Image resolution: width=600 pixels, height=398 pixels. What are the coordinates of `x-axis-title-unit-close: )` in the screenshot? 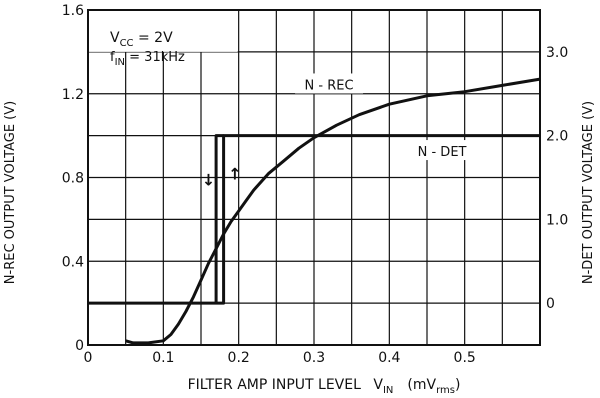 It's located at (457, 385).